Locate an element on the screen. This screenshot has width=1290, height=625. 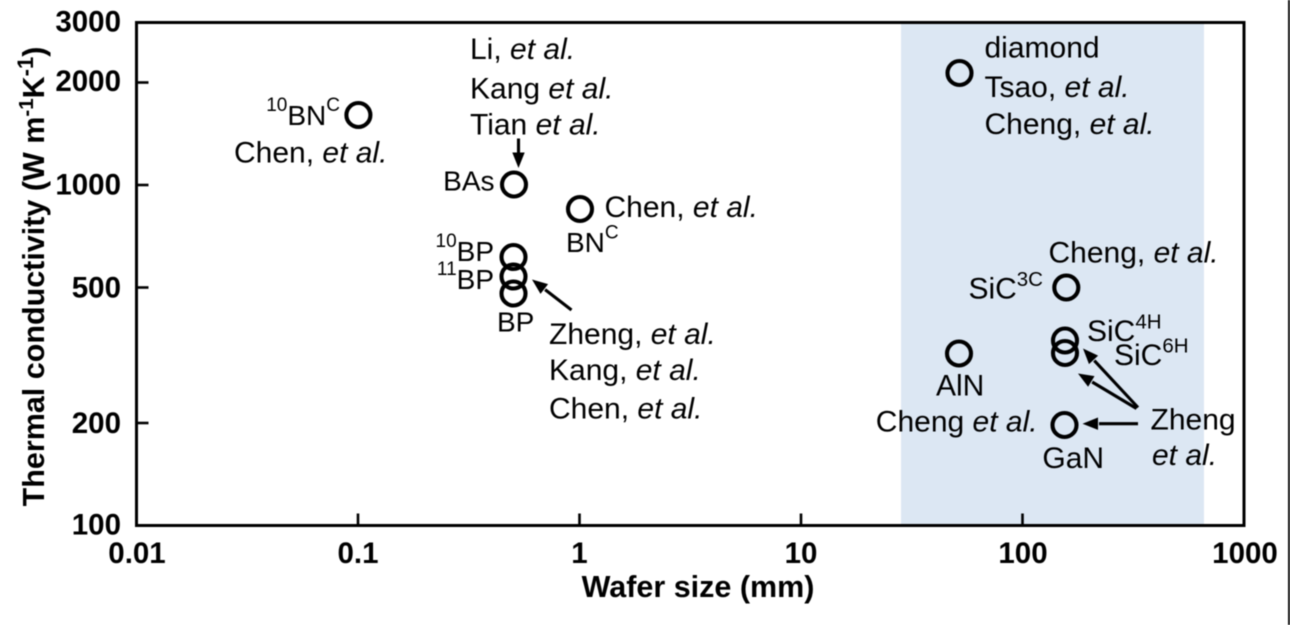
svg-text: 2000 is located at coordinates (88, 81).